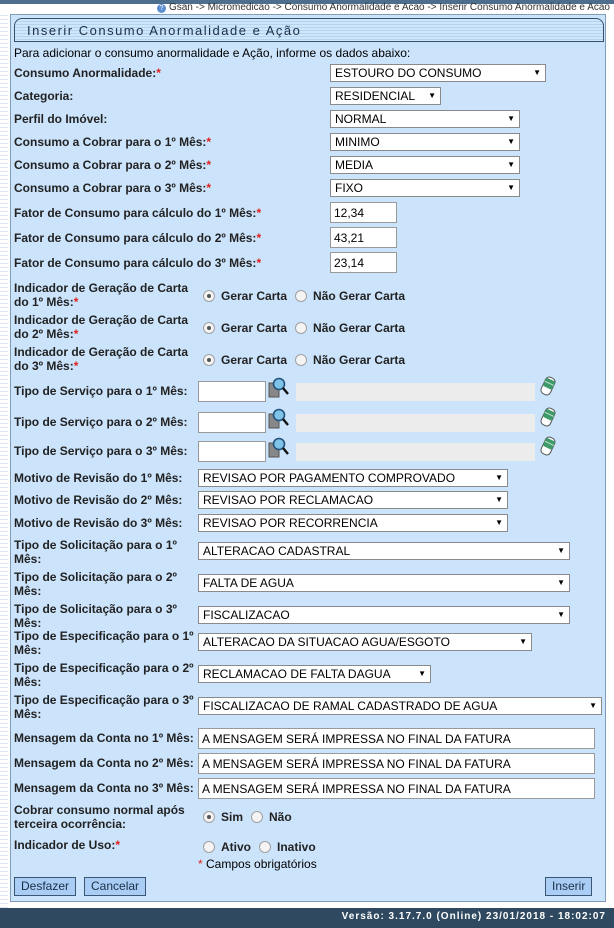 The image size is (614, 928). Describe the element at coordinates (95, 545) in the screenshot. I see `label-line: Tipo de Solicitação para o 1º` at that location.